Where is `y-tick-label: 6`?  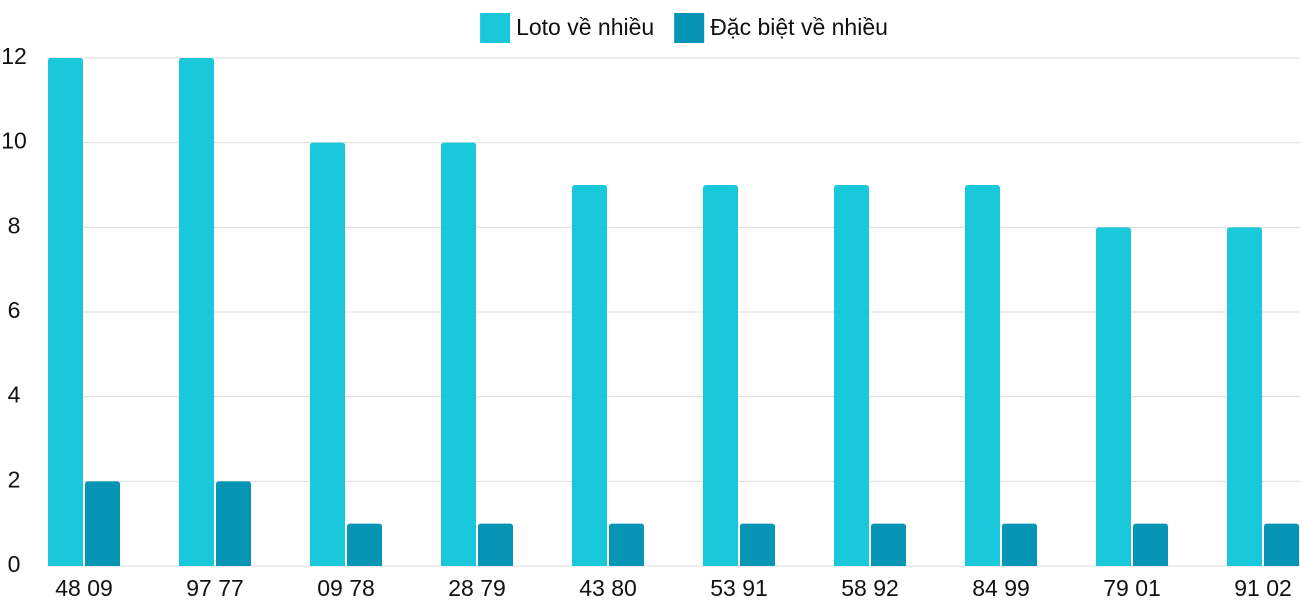 y-tick-label: 6 is located at coordinates (14, 310).